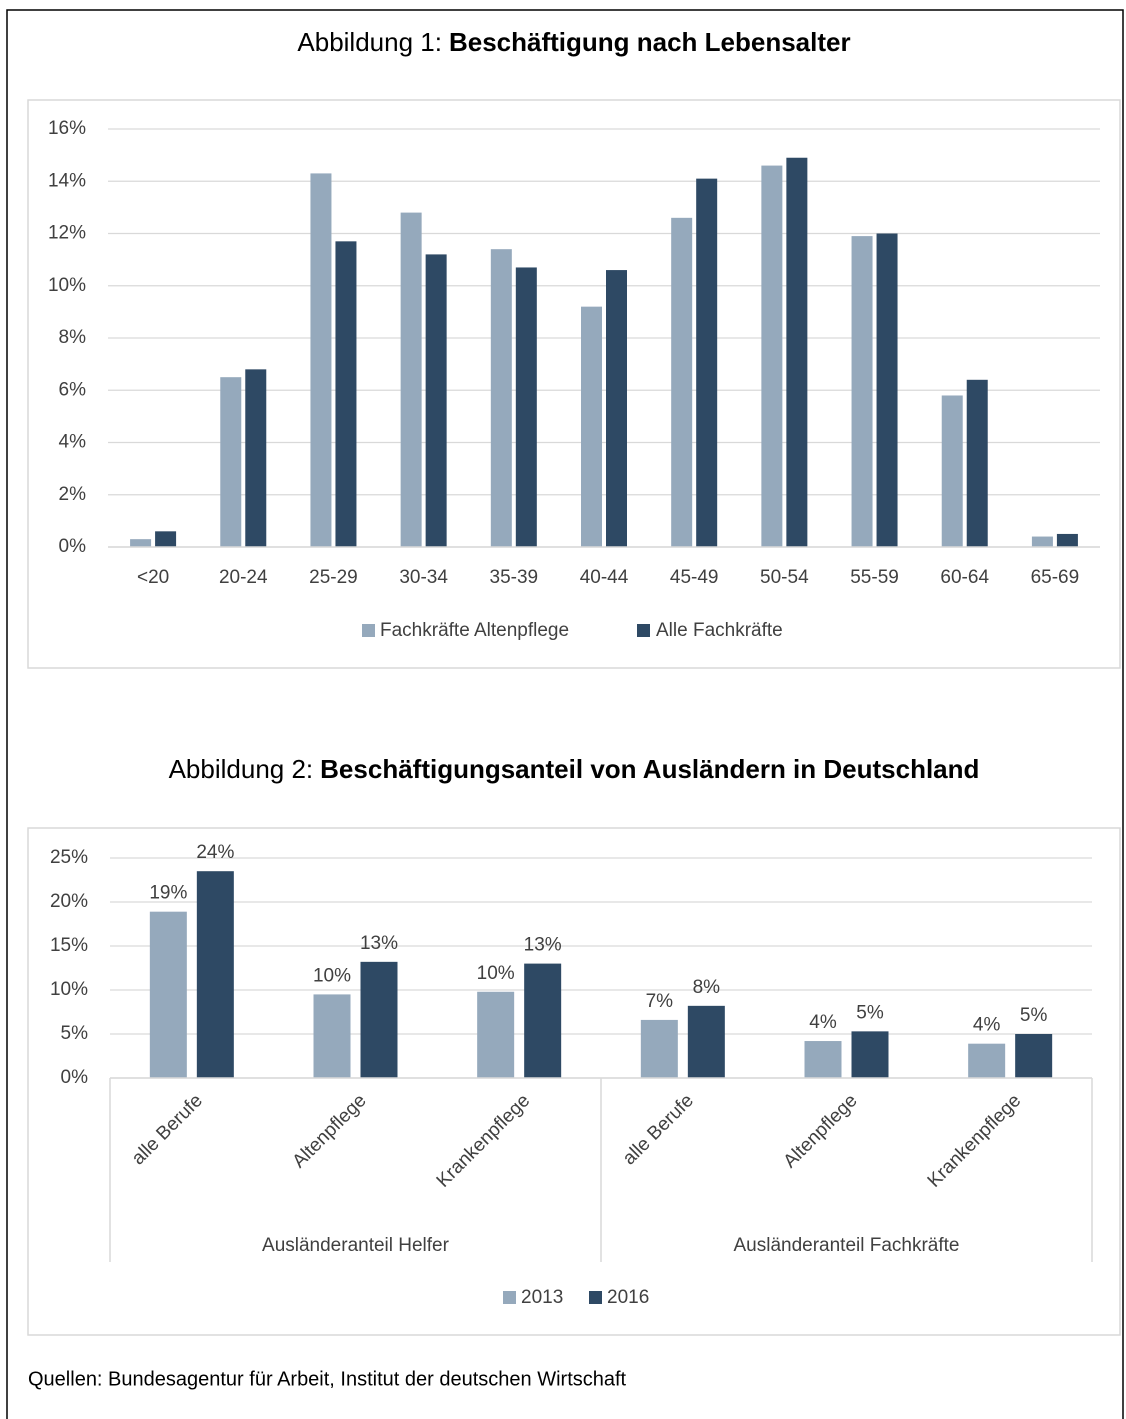 This screenshot has height=1419, width=1126. What do you see at coordinates (67, 233) in the screenshot?
I see `y-tick-label: 12%` at bounding box center [67, 233].